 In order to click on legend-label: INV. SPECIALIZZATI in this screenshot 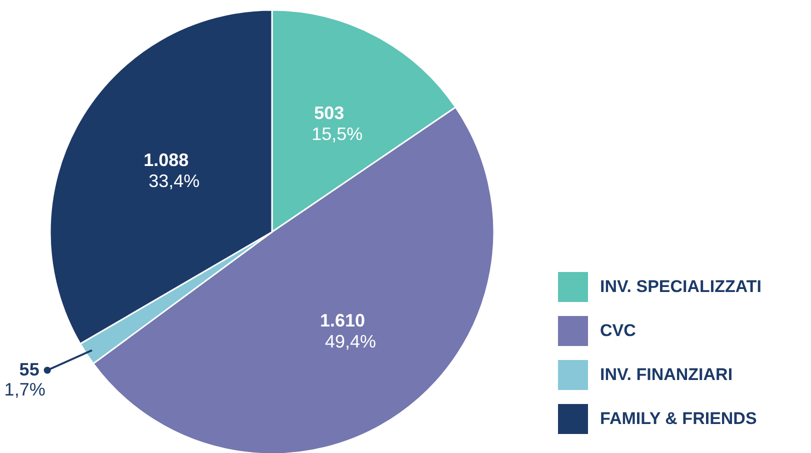, I will do `click(681, 286)`.